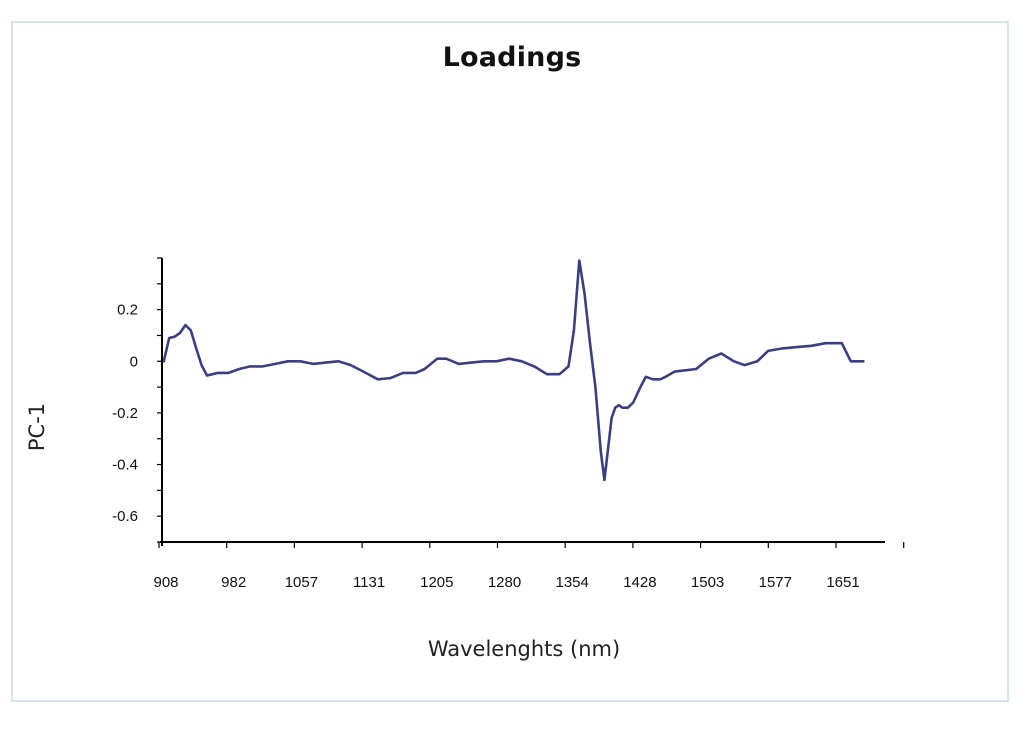 Image resolution: width=1024 pixels, height=731 pixels. I want to click on x-tick-label: 1057, so click(301, 582).